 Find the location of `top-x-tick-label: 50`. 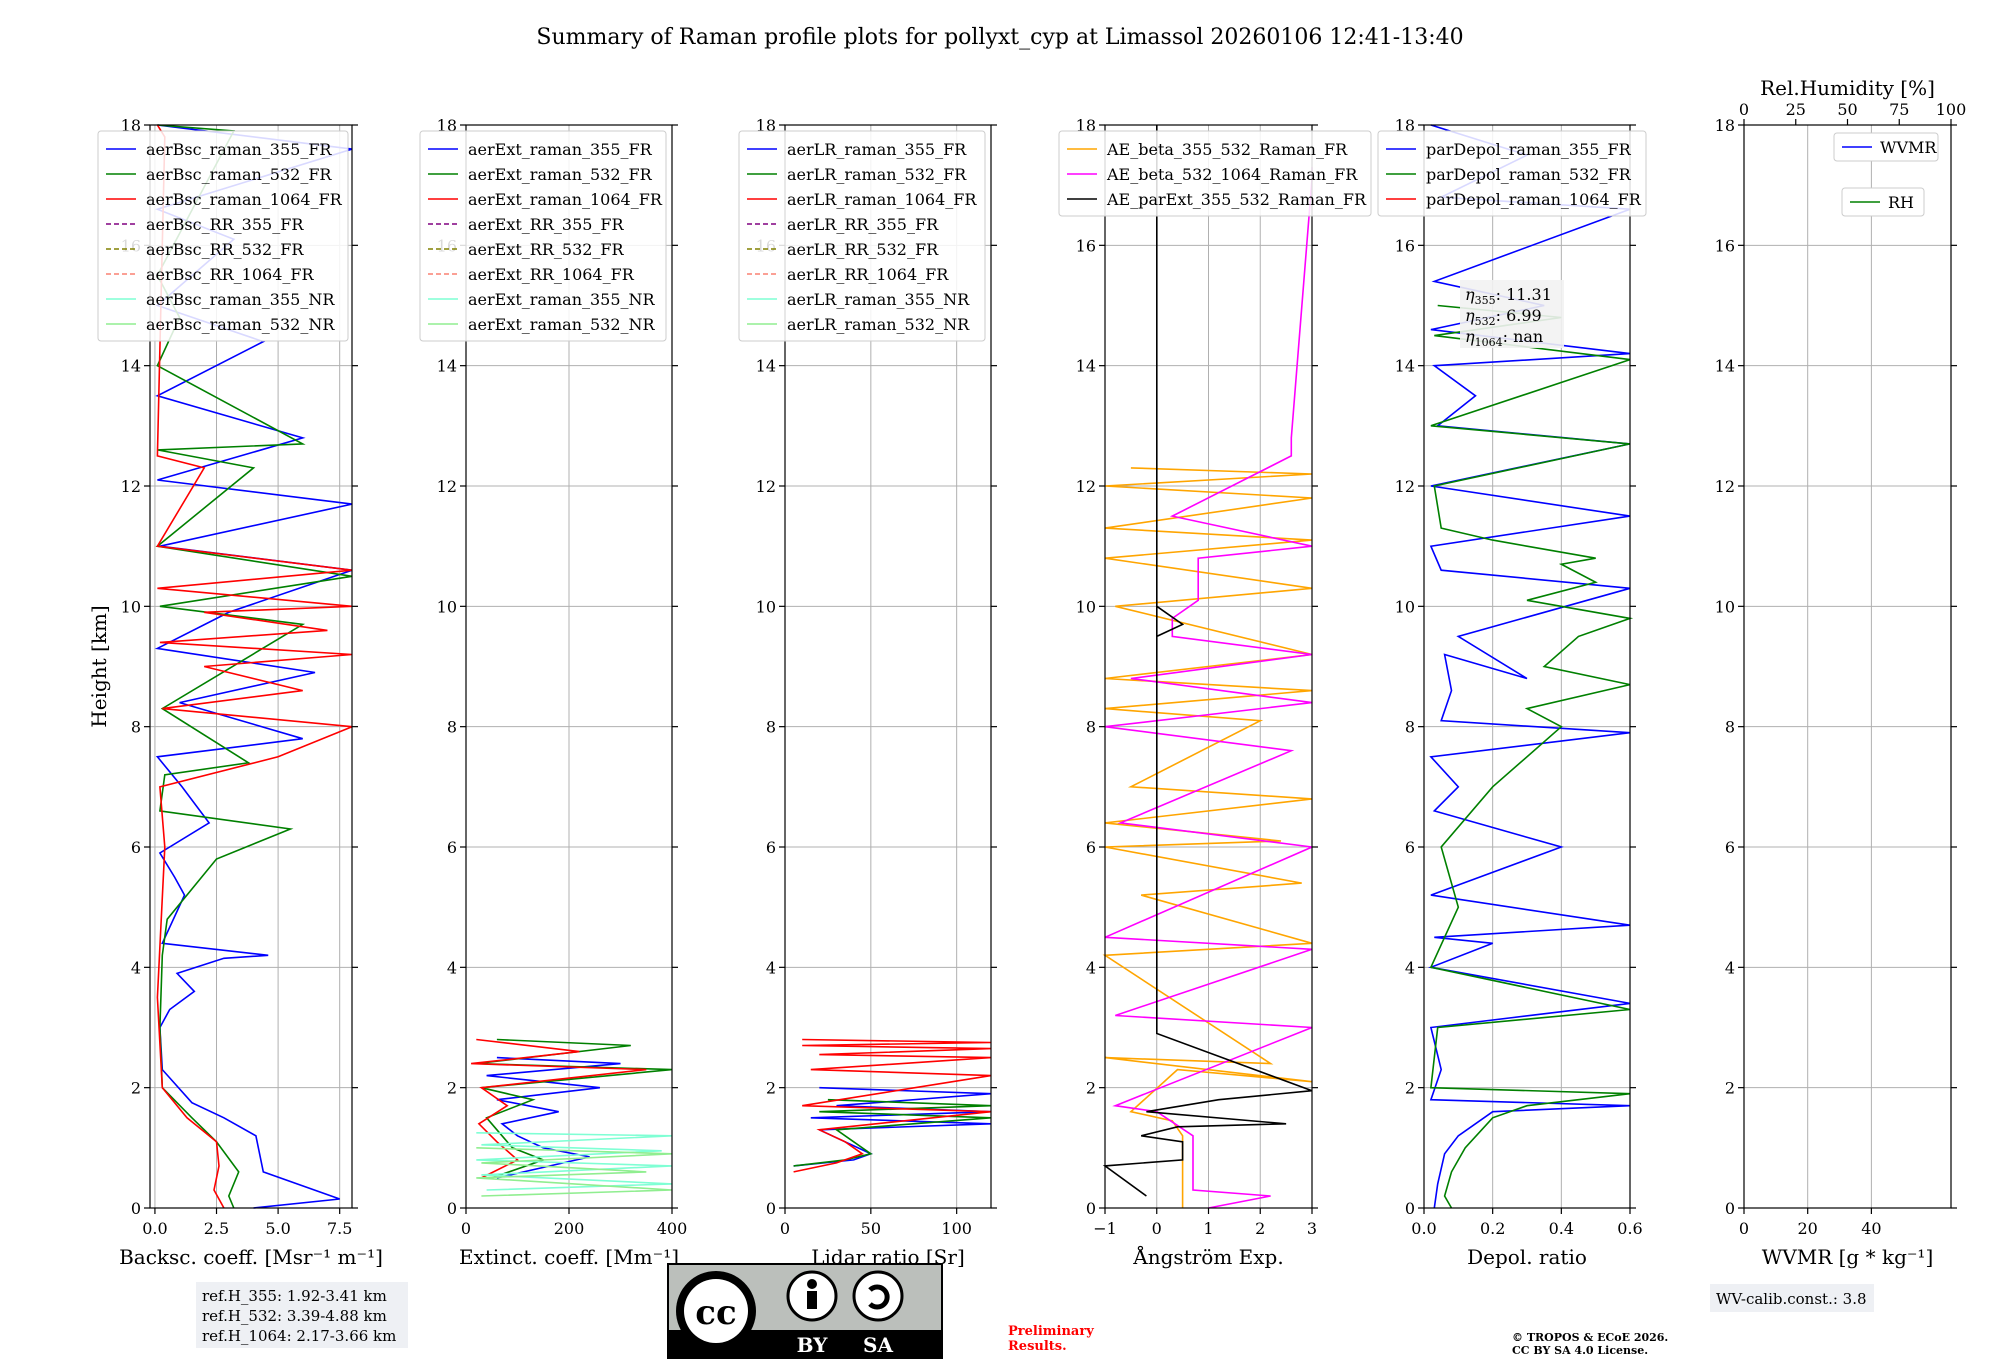

top-x-tick-label: 50 is located at coordinates (1847, 109).